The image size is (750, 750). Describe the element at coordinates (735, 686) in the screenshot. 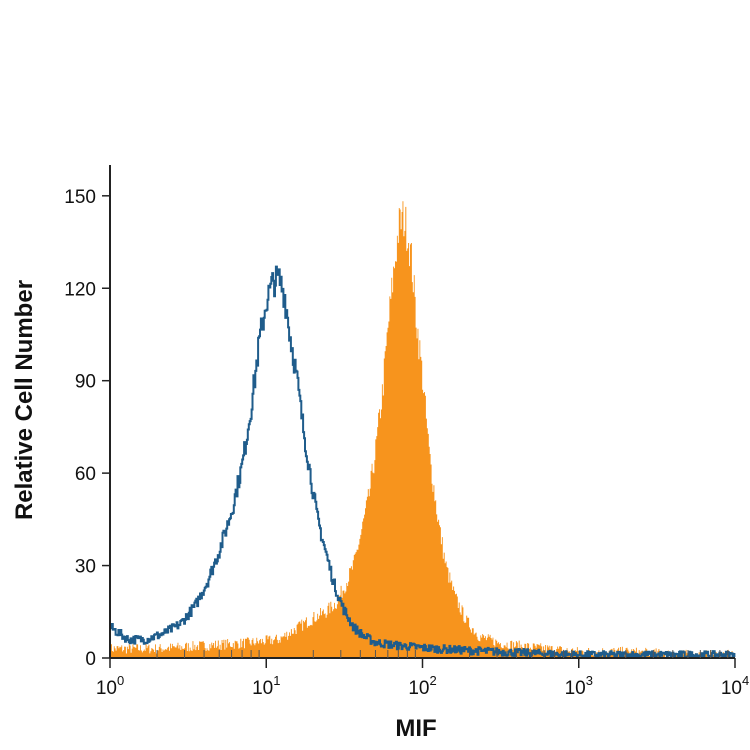

I see `x-tick-label-10000: 10⁴` at that location.